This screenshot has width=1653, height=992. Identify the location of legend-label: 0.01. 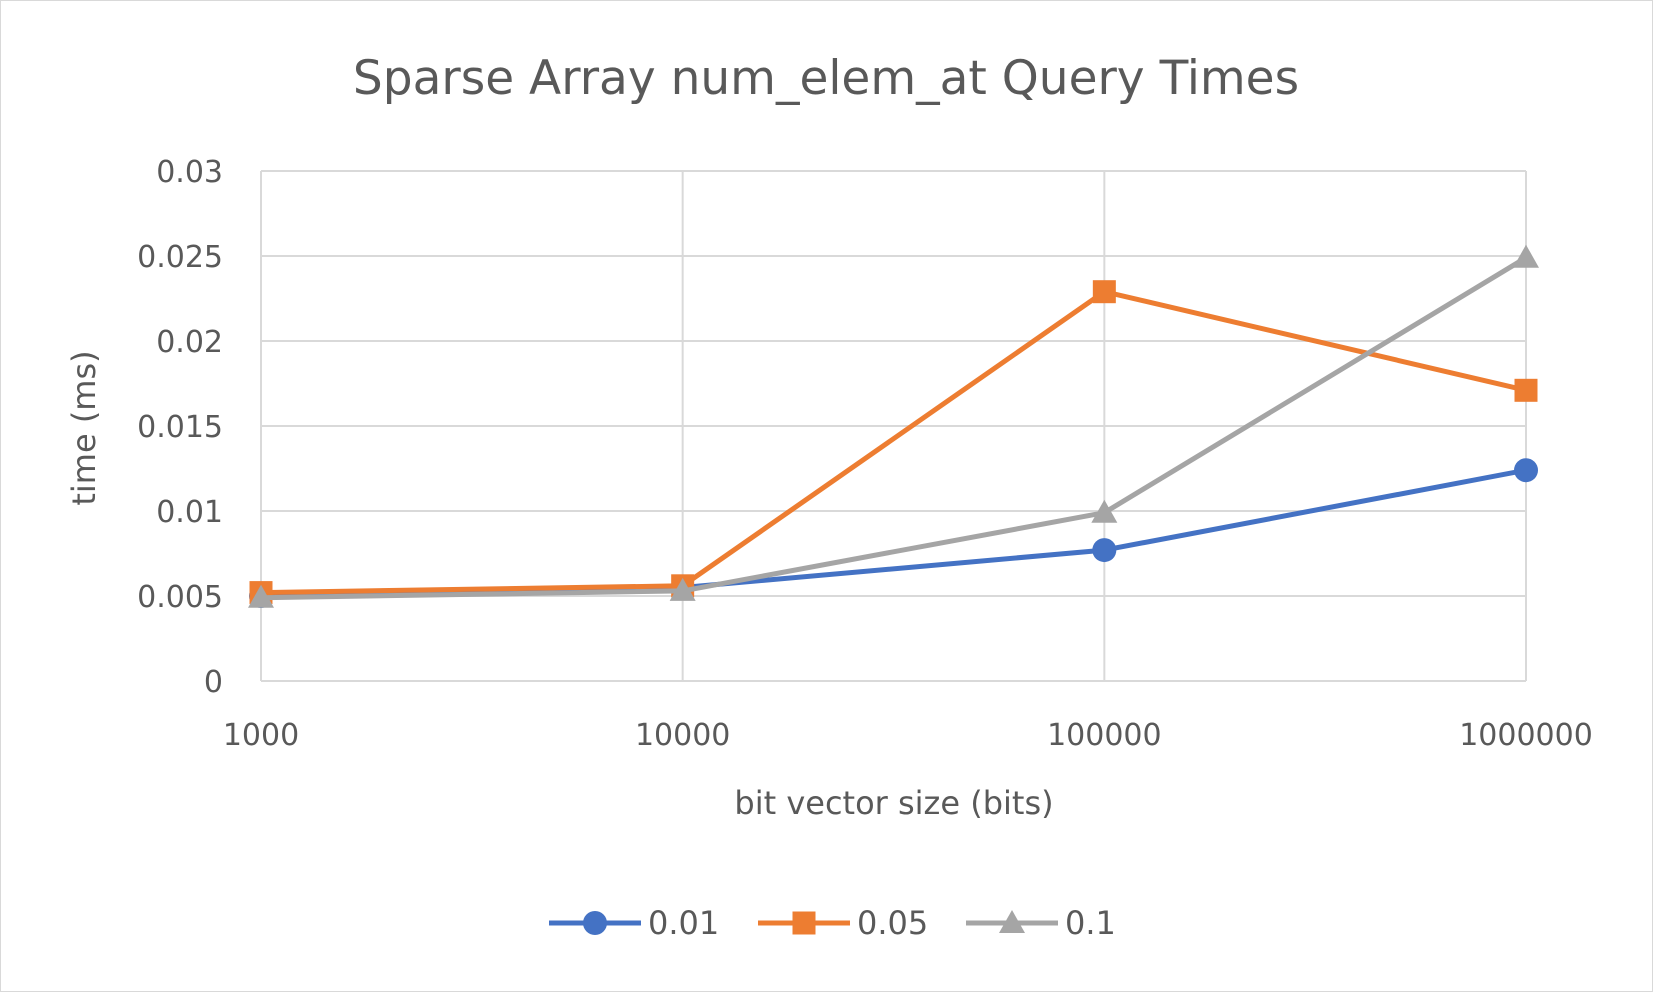
(683, 923).